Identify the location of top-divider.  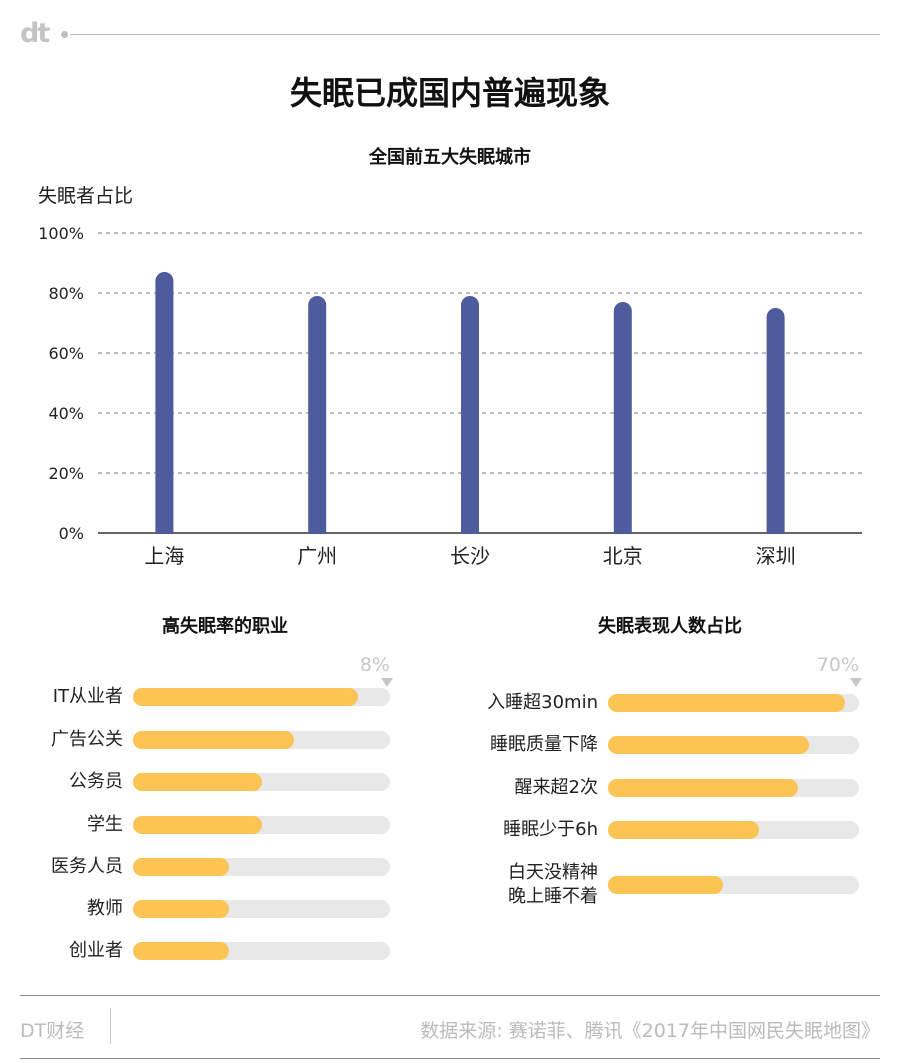
(475, 34).